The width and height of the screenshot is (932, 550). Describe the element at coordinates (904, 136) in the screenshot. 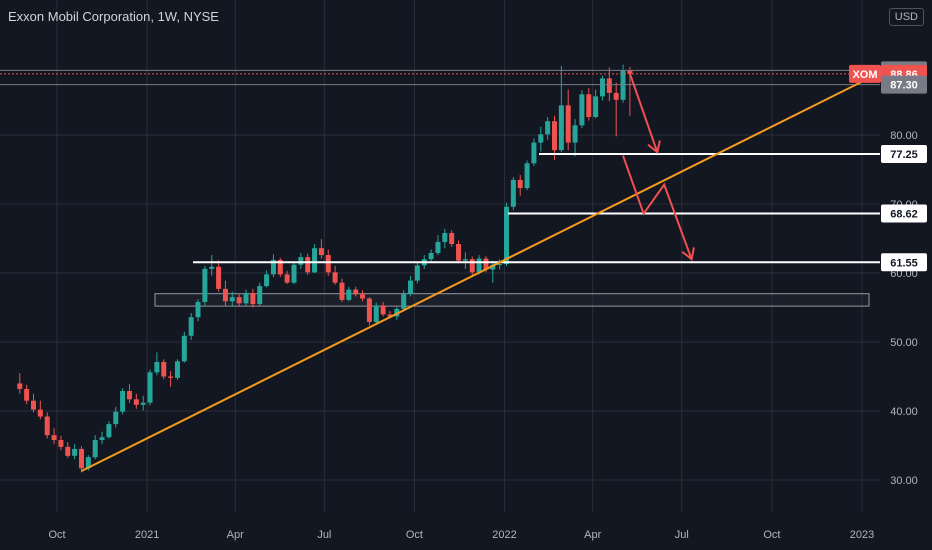

I see `y-tick-label: 80.00` at that location.